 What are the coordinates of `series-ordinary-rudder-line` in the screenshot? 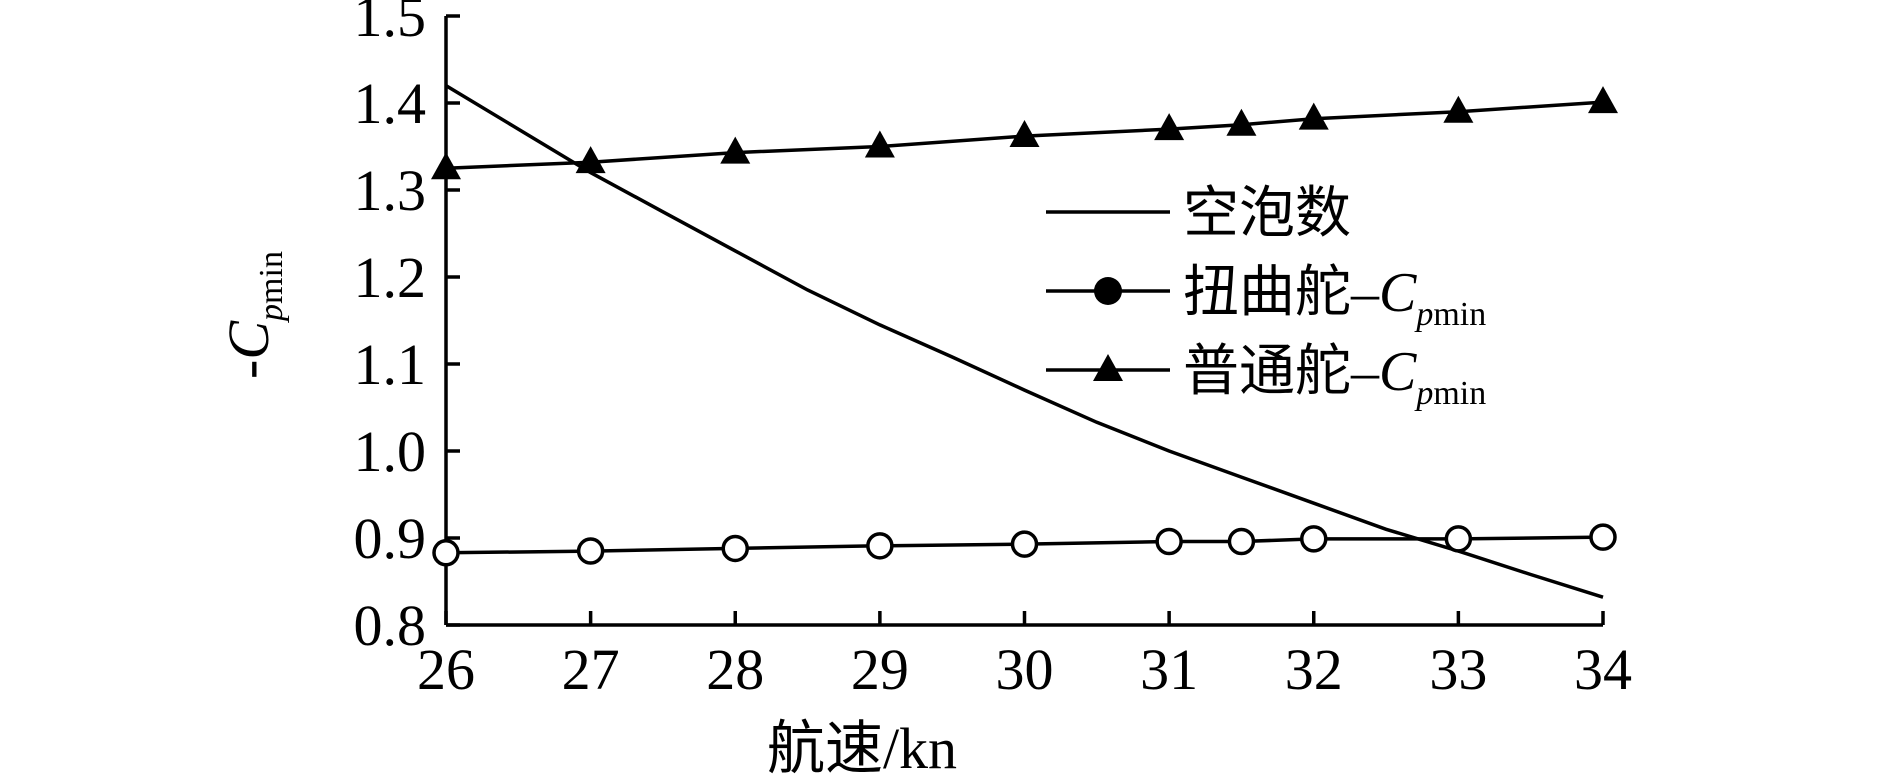 It's located at (1024, 135).